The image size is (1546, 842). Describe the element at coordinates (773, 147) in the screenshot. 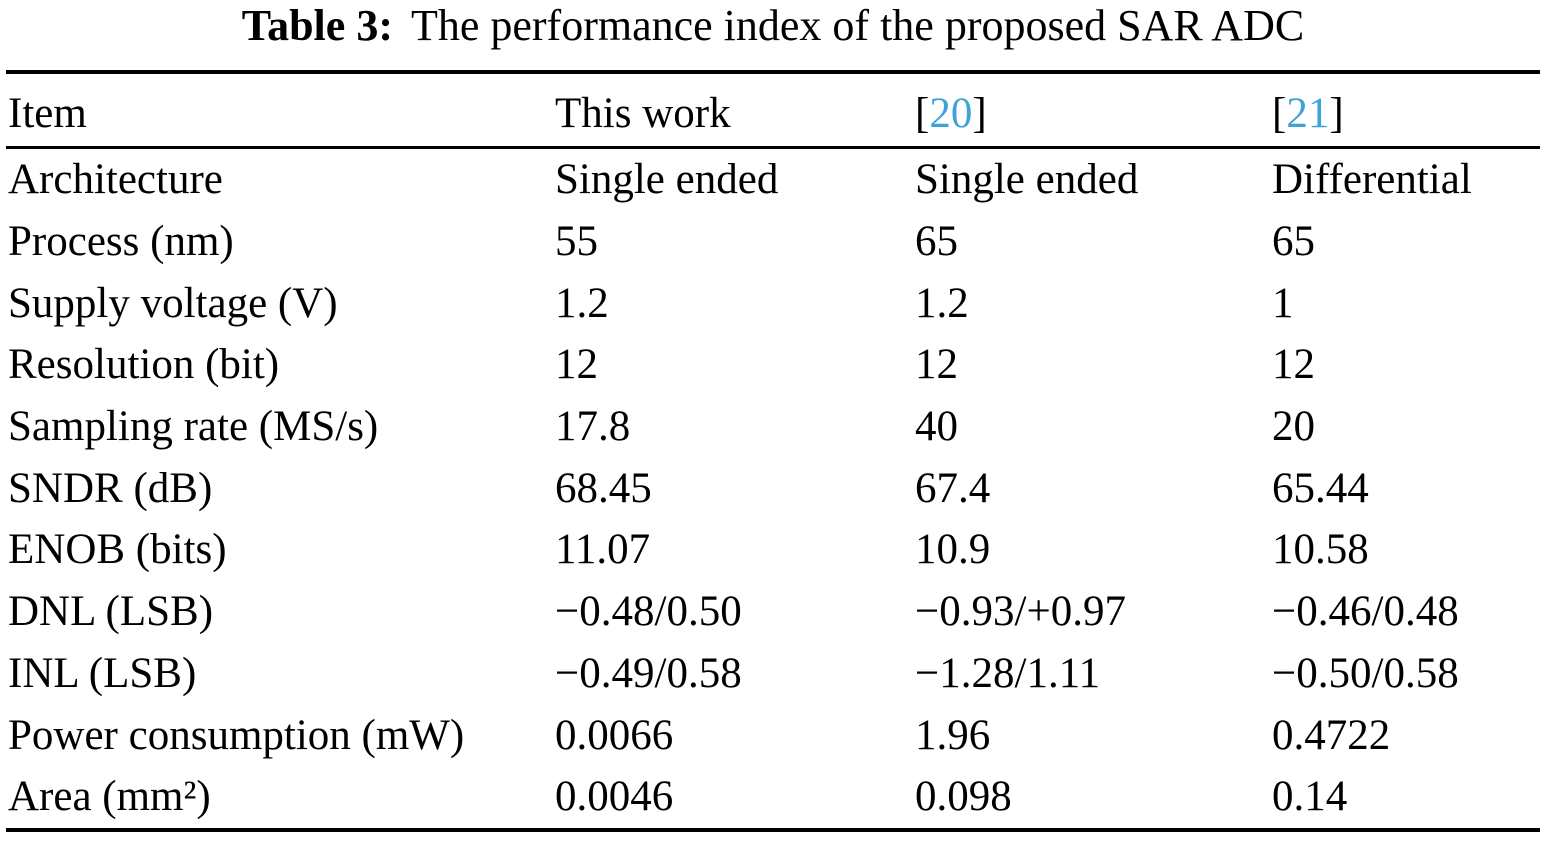

I see `table-header-rule` at that location.